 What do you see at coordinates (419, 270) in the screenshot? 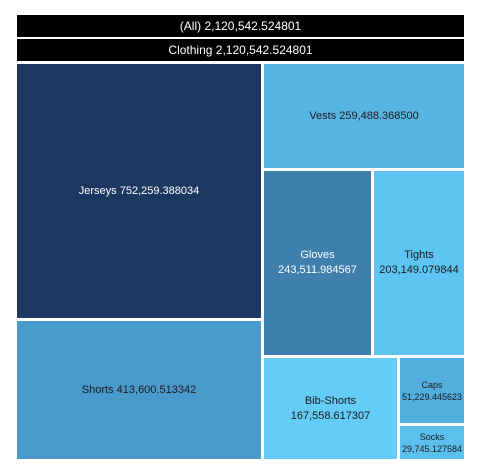
I see `treemap-tile-value: 203,149.079844` at bounding box center [419, 270].